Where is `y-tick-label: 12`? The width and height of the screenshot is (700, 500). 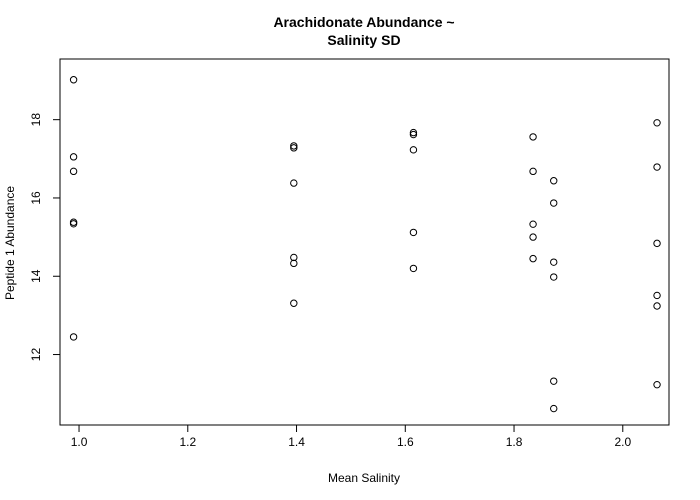 y-tick-label: 12 is located at coordinates (36, 355).